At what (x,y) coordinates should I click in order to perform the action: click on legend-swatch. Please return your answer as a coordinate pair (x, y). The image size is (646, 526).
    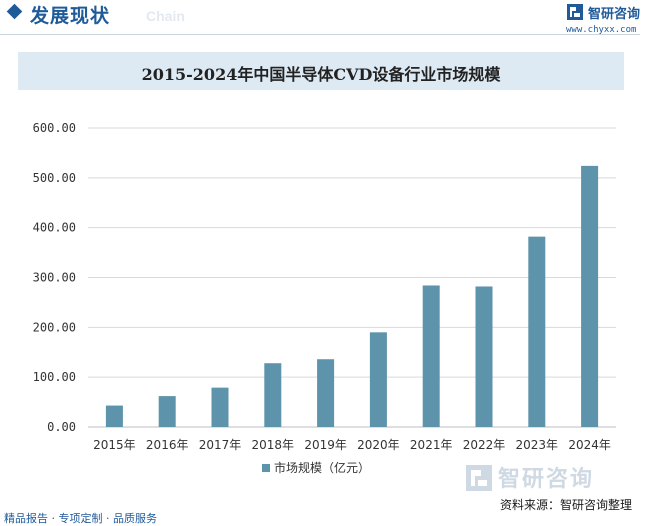
    Looking at the image, I should click on (266, 468).